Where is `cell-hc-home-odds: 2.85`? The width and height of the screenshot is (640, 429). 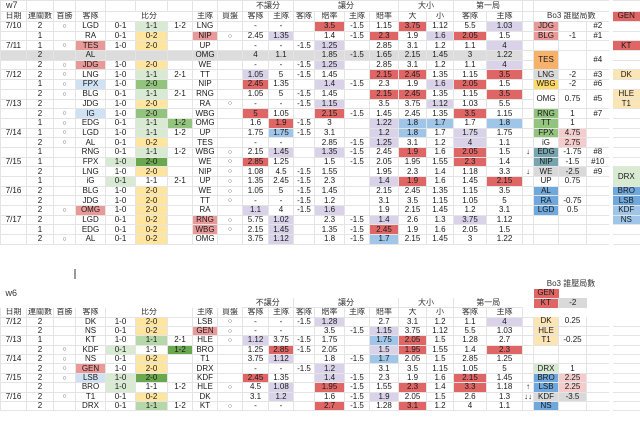 cell-hc-home-odds: 2.85 is located at coordinates (384, 65).